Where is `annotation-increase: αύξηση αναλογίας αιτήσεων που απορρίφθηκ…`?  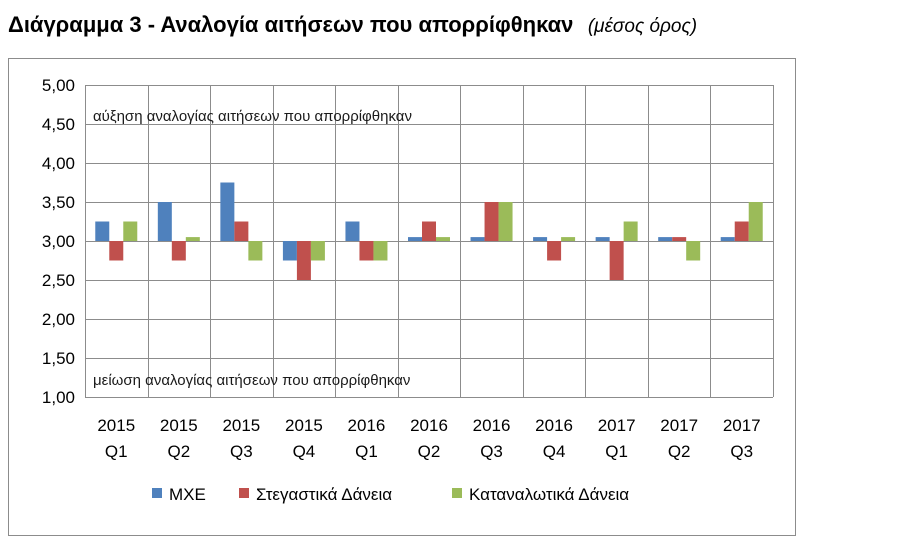
annotation-increase: αύξηση αναλογίας αιτήσεων που απορρίφθηκ… is located at coordinates (252, 116).